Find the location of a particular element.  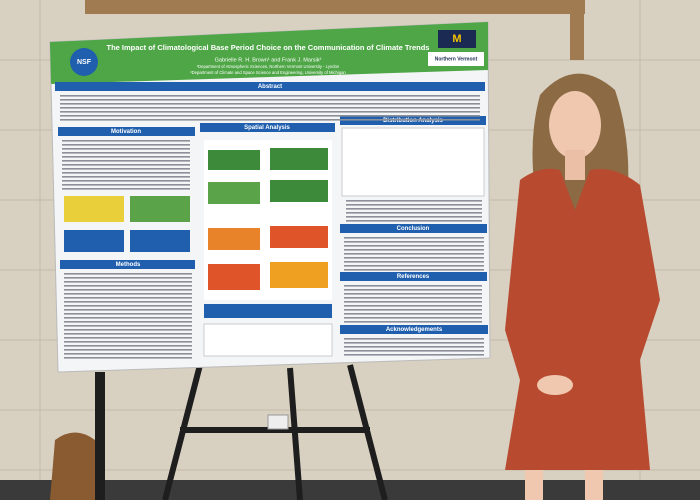

um-mark: M is located at coordinates (456, 39).